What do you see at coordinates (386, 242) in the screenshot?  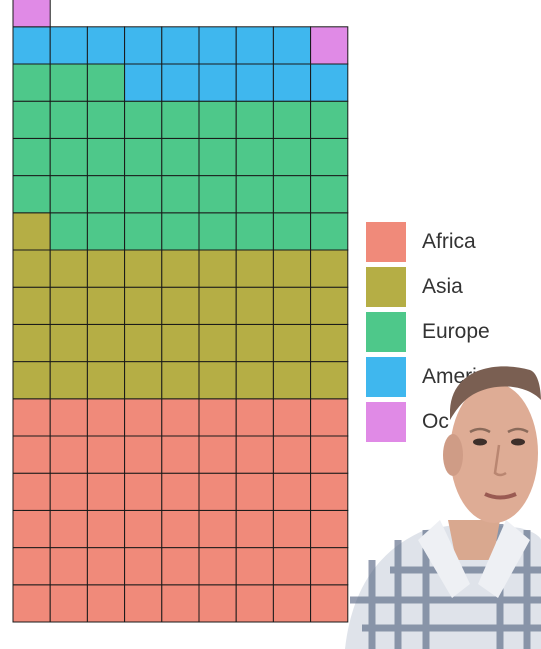 I see `legend-swatch-africa` at bounding box center [386, 242].